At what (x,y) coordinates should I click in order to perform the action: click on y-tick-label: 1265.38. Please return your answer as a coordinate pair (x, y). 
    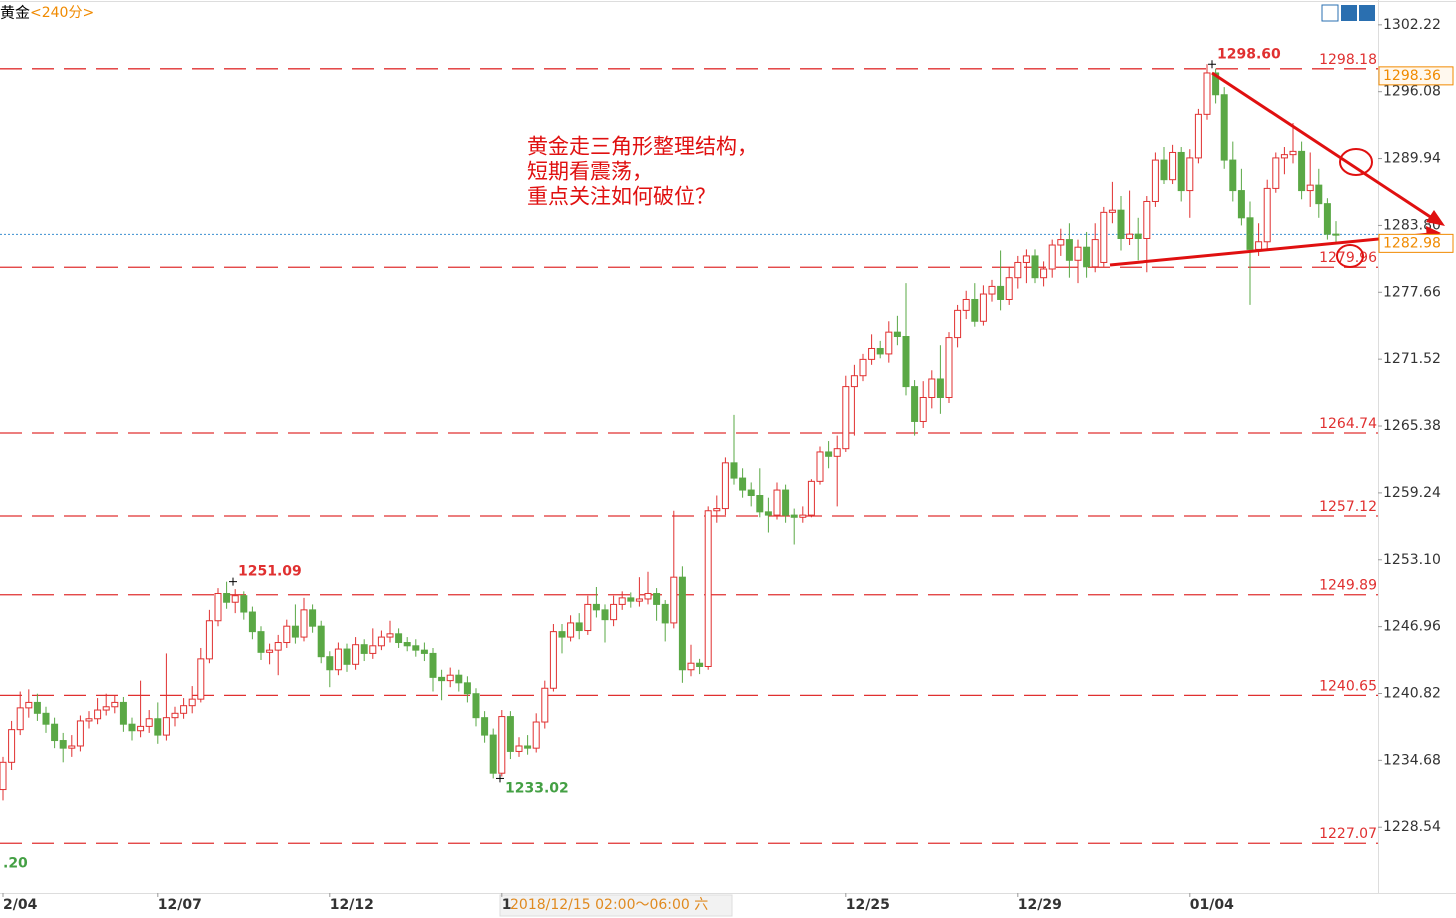
    Looking at the image, I should click on (1412, 426).